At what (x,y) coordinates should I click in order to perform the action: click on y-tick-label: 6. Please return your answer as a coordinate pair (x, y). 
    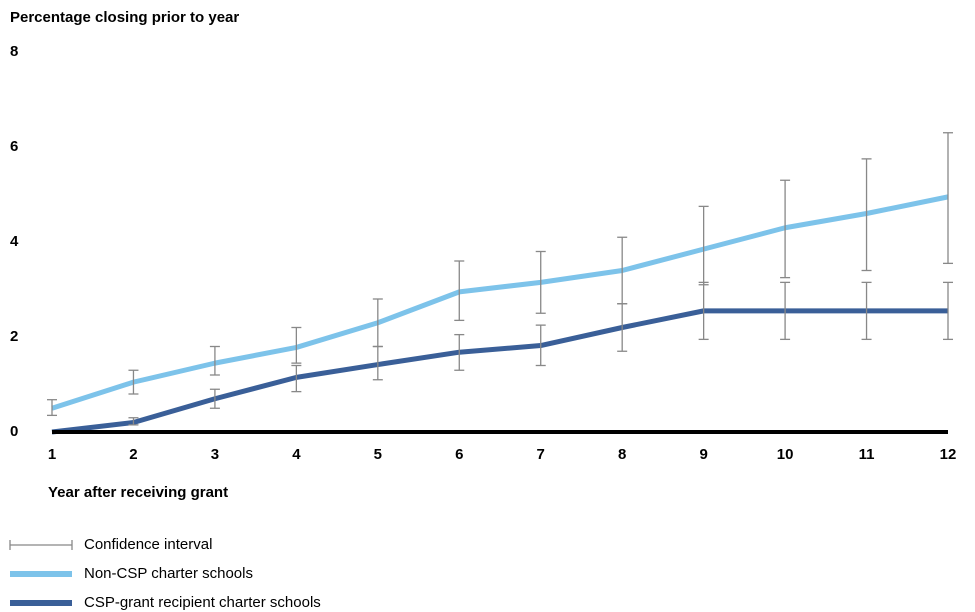
    Looking at the image, I should click on (14, 146).